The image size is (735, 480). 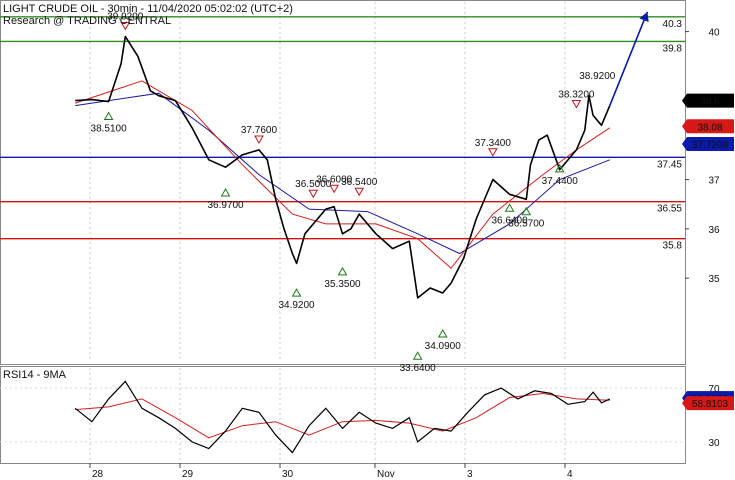 What do you see at coordinates (493, 143) in the screenshot?
I see `swing-high-label: 37.3400` at bounding box center [493, 143].